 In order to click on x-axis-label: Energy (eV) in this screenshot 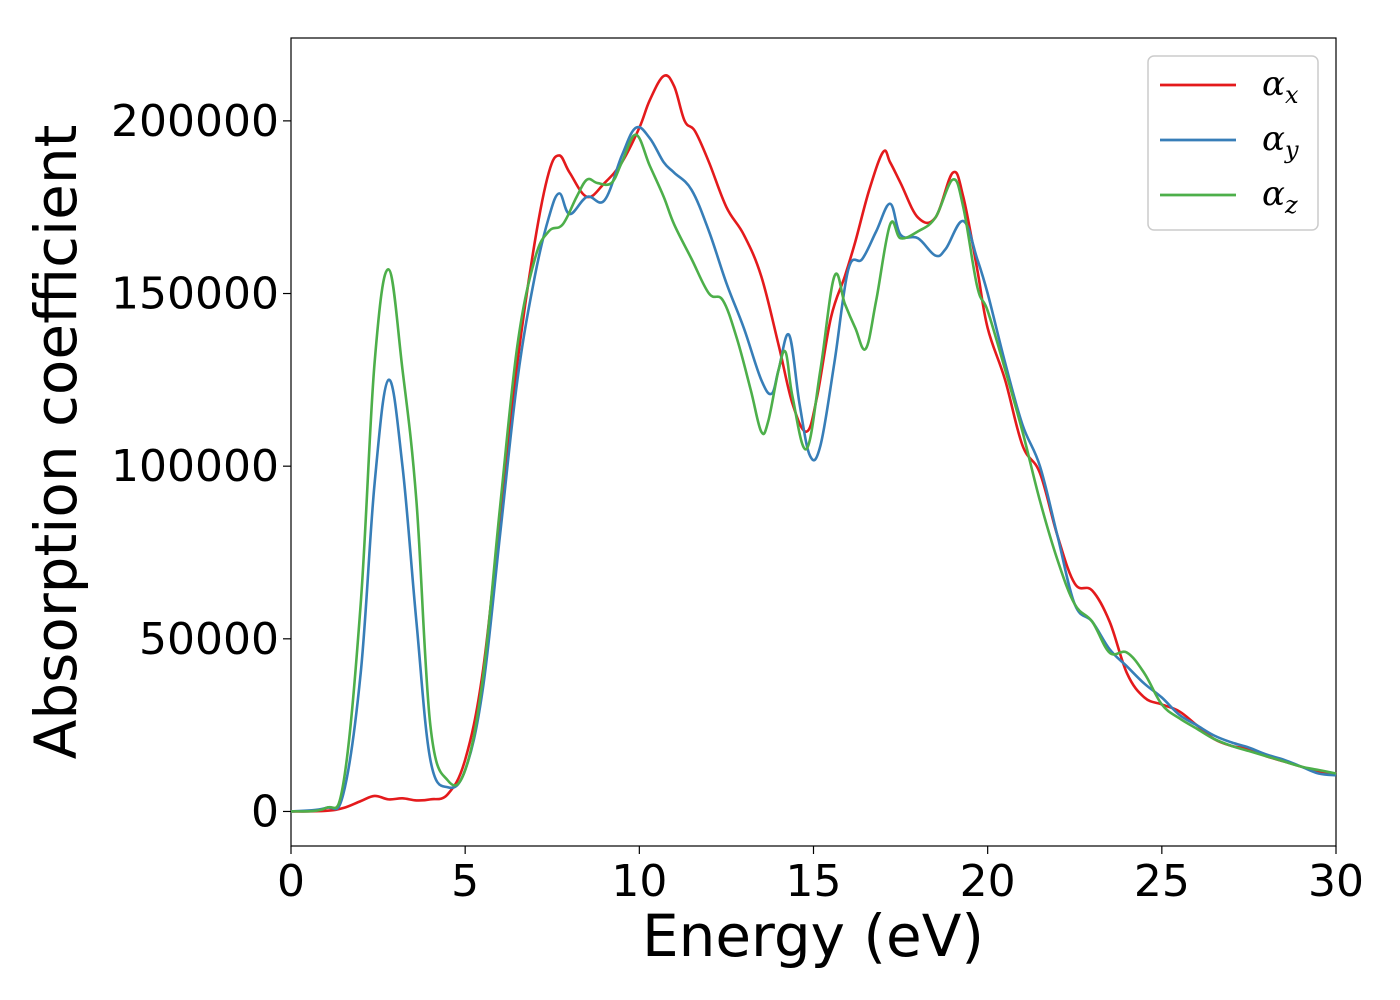, I will do `click(813, 936)`.